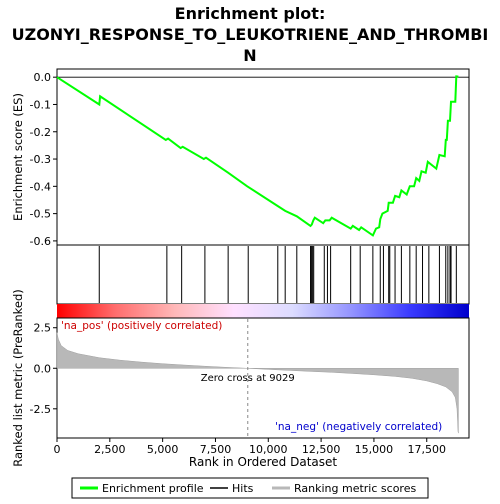 This screenshot has width=500, height=504. What do you see at coordinates (40, 159) in the screenshot?
I see `es-y-tick-label: -0.3` at bounding box center [40, 159].